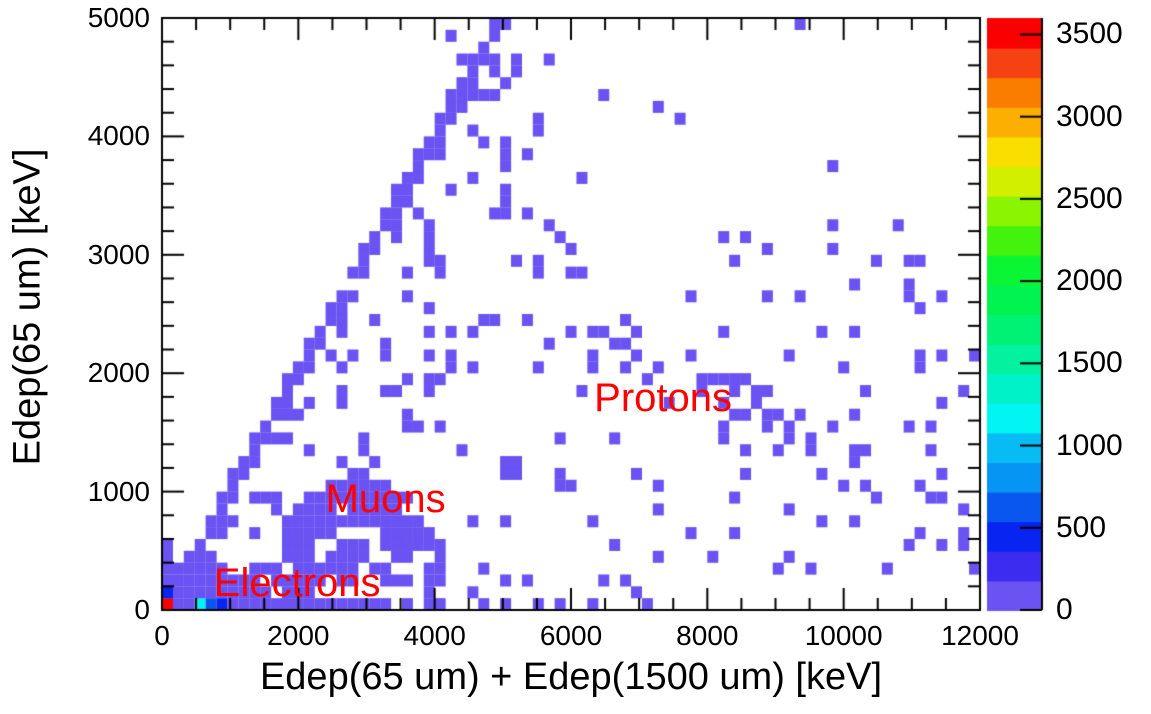 The image size is (1151, 714). I want to click on colorbar-tick-label: 1500, so click(1089, 363).